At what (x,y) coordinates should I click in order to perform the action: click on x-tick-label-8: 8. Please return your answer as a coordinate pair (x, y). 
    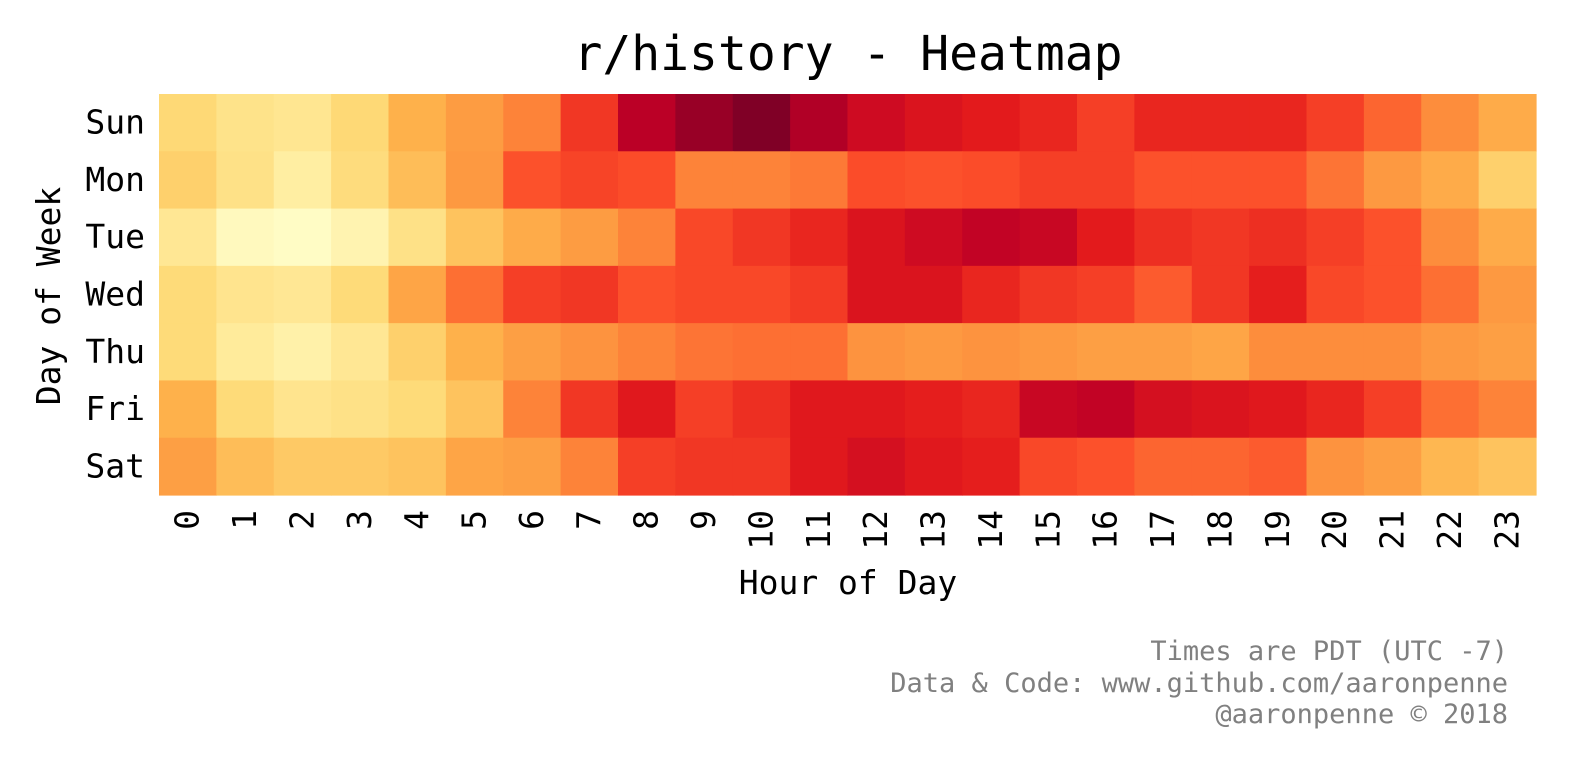
    Looking at the image, I should click on (646, 520).